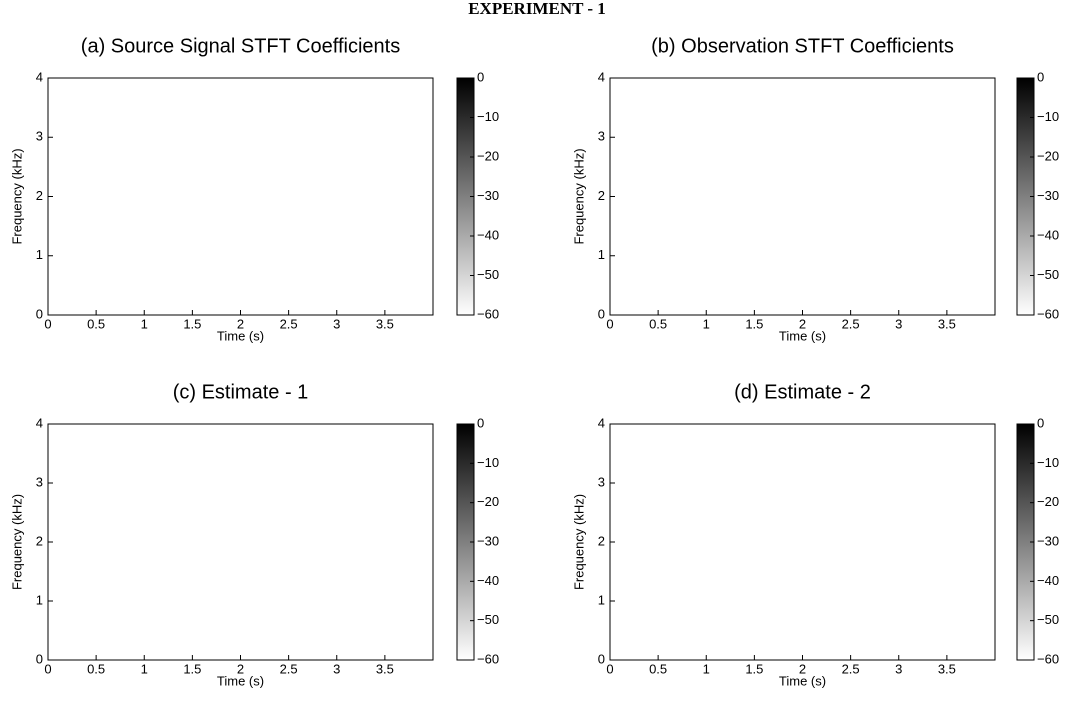 The image size is (1075, 702). Describe the element at coordinates (240, 46) in the screenshot. I see `panel-title: (a) Source Signal STFT Coefficients` at that location.